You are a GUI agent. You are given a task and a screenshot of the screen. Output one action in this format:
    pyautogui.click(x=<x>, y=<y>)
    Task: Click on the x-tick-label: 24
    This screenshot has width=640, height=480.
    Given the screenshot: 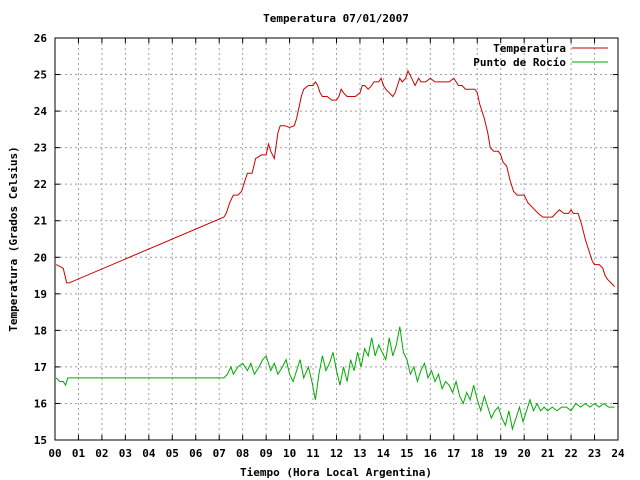 What is the action you would take?
    pyautogui.click(x=618, y=453)
    